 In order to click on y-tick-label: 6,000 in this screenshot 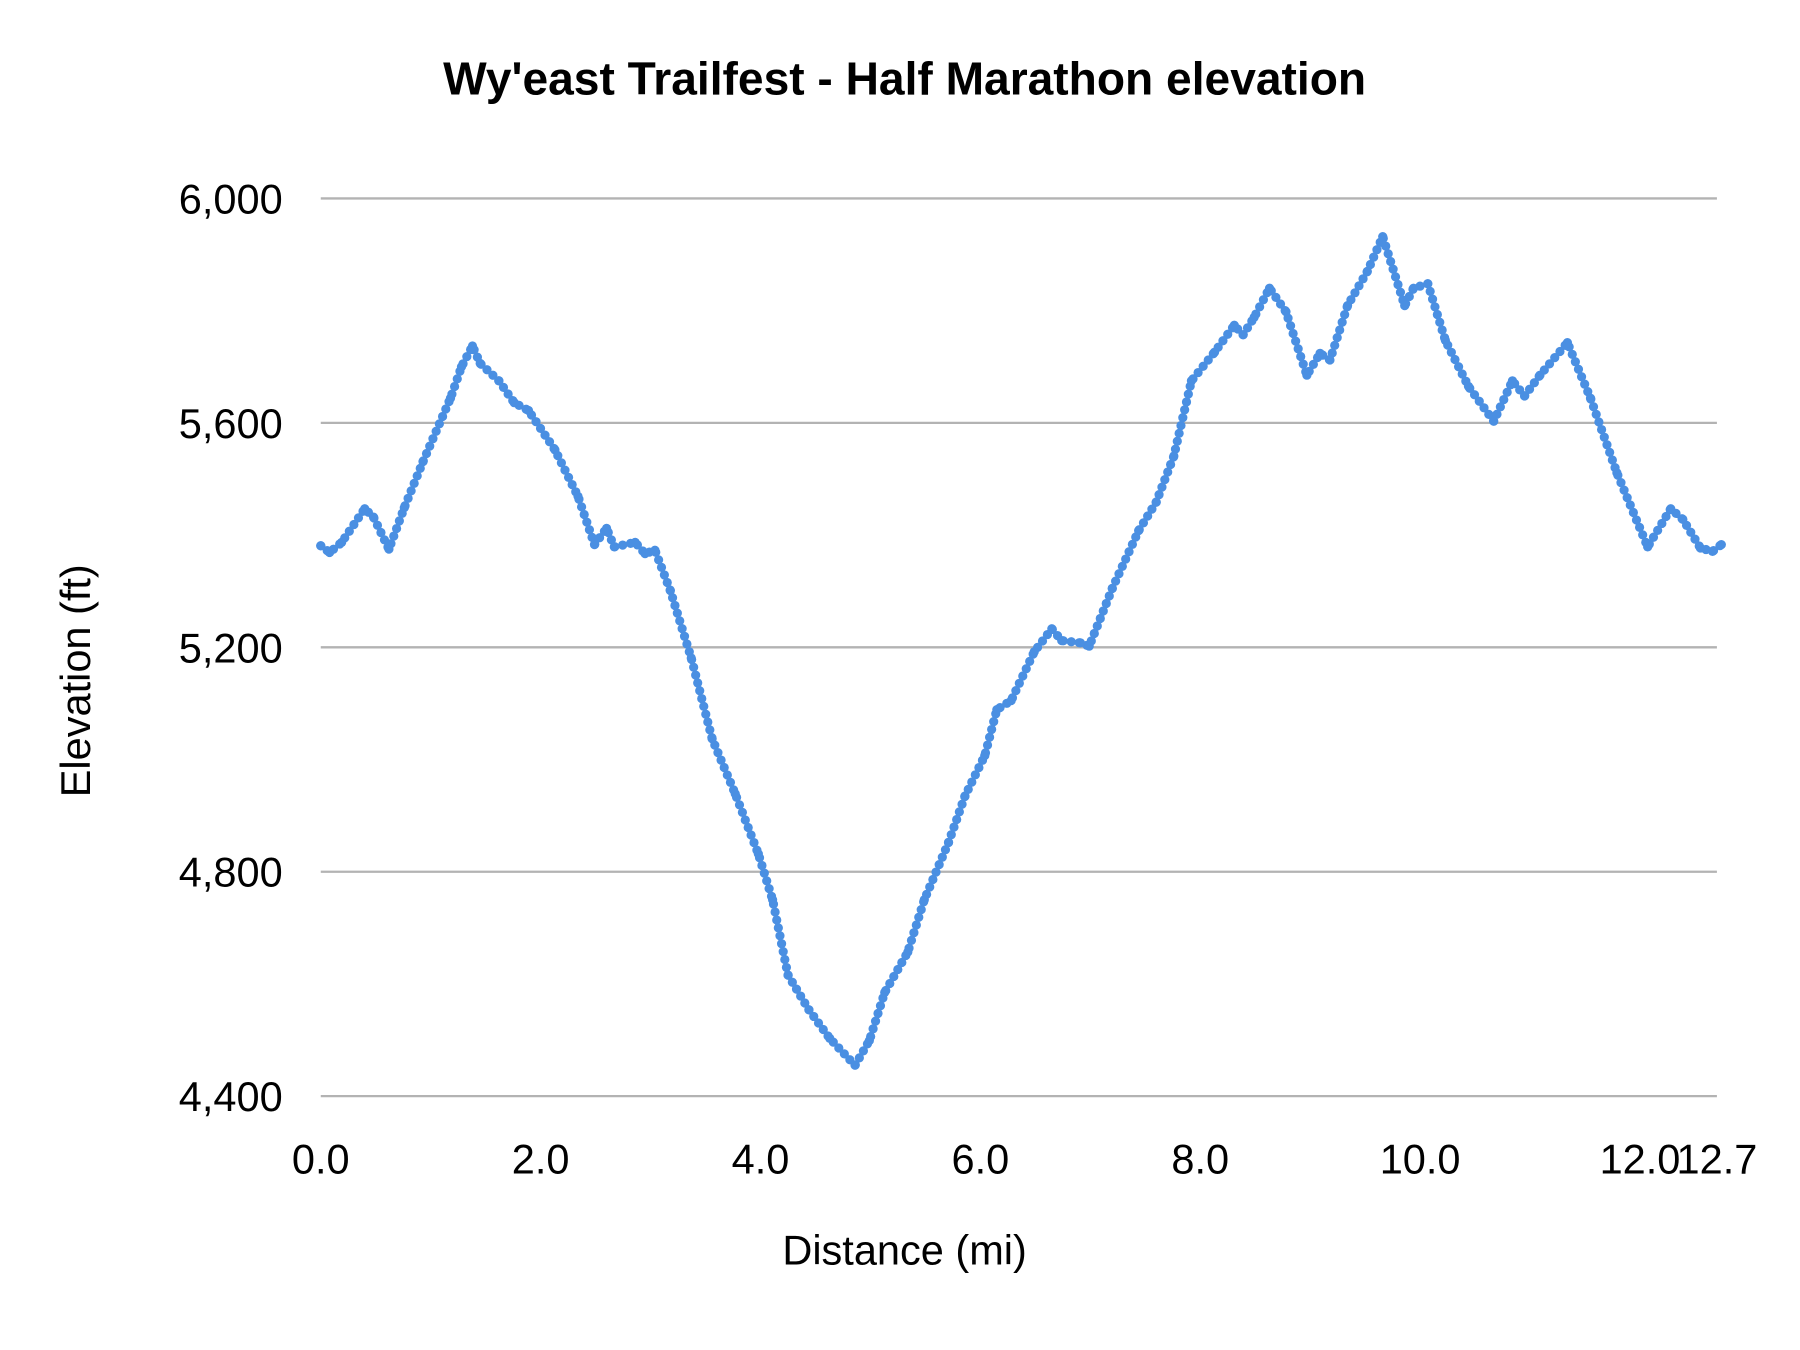, I will do `click(231, 198)`.